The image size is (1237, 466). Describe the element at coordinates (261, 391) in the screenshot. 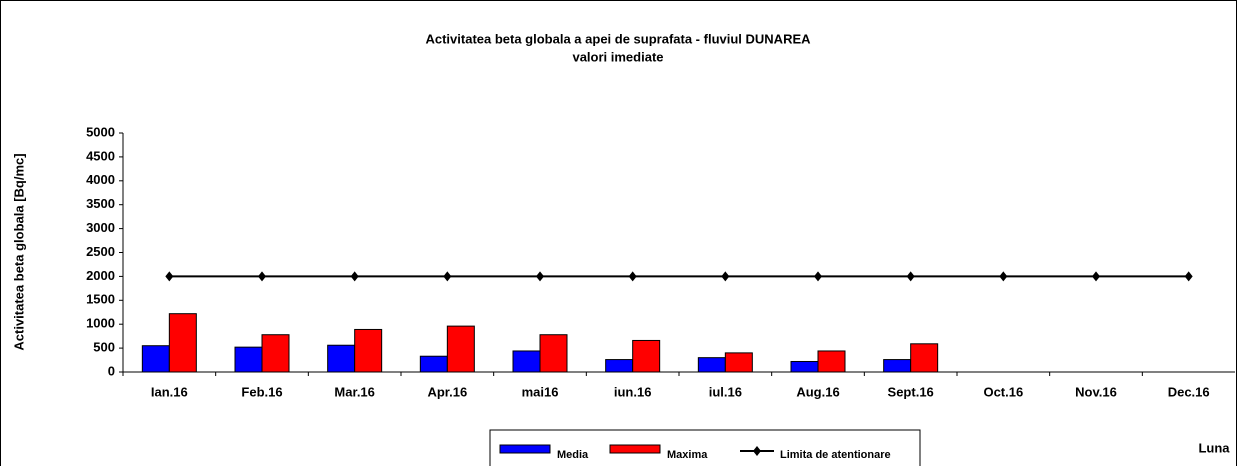

I see `x-tick-label: Feb.16` at that location.